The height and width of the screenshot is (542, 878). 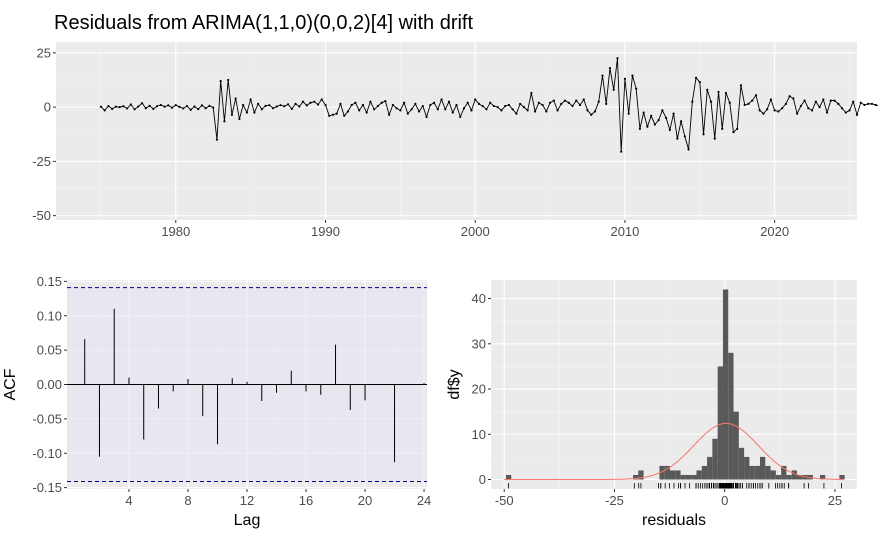 I want to click on hist-x-tick-label: -50, so click(x=504, y=500).